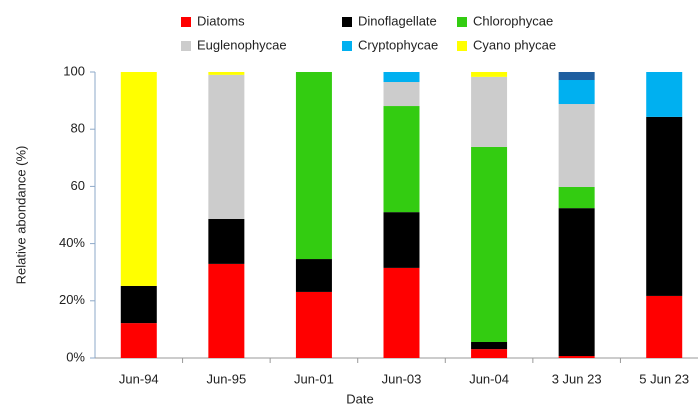  Describe the element at coordinates (402, 378) in the screenshot. I see `x-tick-label: Jun-03` at that location.